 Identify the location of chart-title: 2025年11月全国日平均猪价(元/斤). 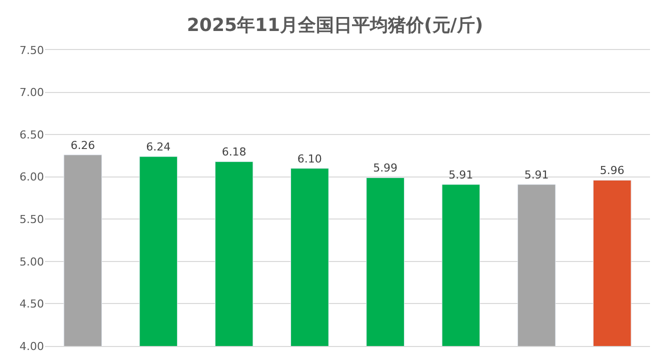
(335, 25).